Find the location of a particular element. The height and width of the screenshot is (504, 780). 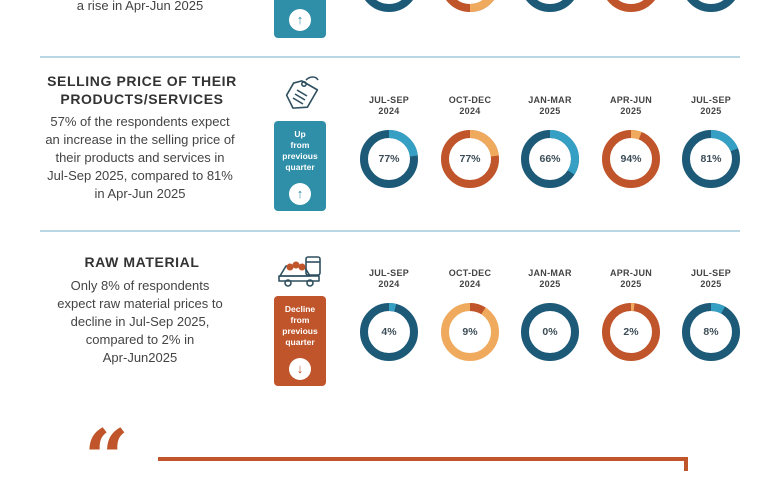

raw-material-body-line: expect raw material prices to is located at coordinates (140, 303).